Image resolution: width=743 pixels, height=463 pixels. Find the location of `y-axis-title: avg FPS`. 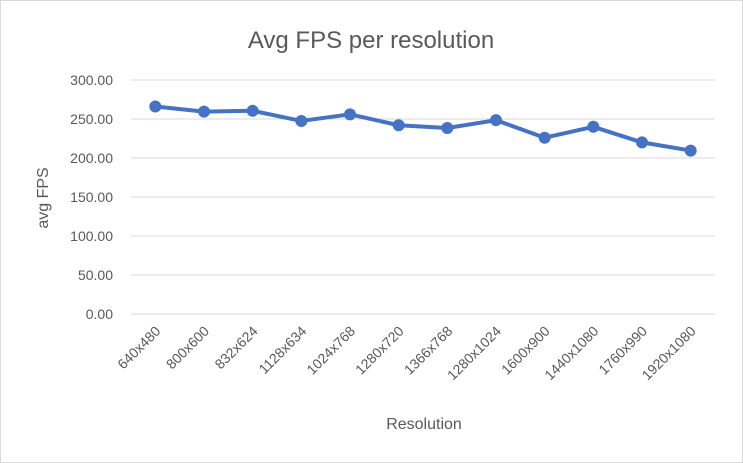

y-axis-title: avg FPS is located at coordinates (43, 197).